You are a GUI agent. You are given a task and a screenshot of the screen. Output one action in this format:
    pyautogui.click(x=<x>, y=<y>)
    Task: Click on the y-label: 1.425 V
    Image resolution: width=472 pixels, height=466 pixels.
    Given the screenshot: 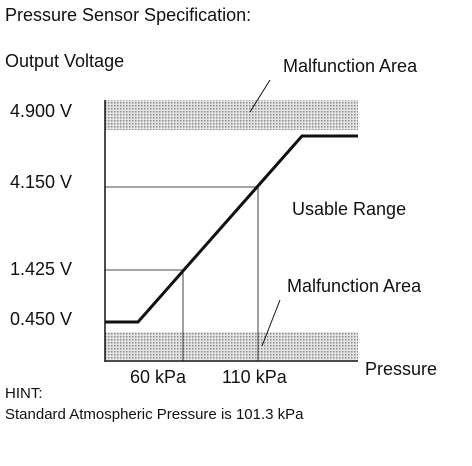 What is the action you would take?
    pyautogui.click(x=41, y=269)
    